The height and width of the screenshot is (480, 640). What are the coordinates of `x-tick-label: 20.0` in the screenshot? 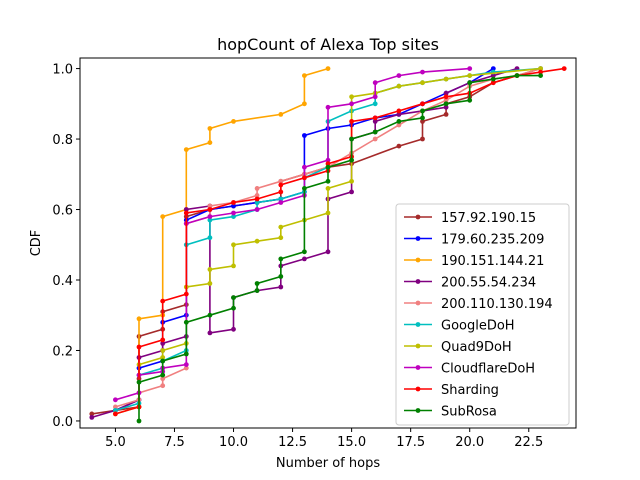 It's located at (469, 442).